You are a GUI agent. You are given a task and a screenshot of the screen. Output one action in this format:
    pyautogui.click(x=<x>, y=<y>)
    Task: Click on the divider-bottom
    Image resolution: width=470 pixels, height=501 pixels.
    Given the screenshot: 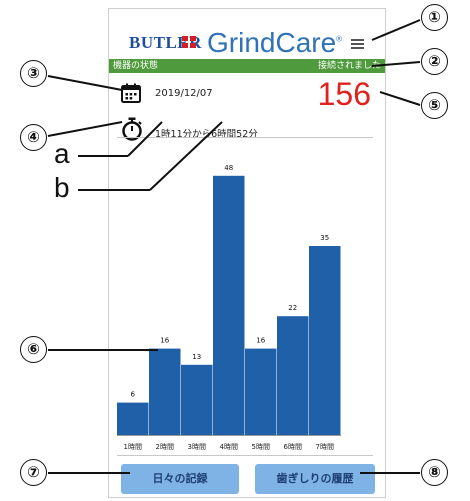 What is the action you would take?
    pyautogui.click(x=245, y=455)
    